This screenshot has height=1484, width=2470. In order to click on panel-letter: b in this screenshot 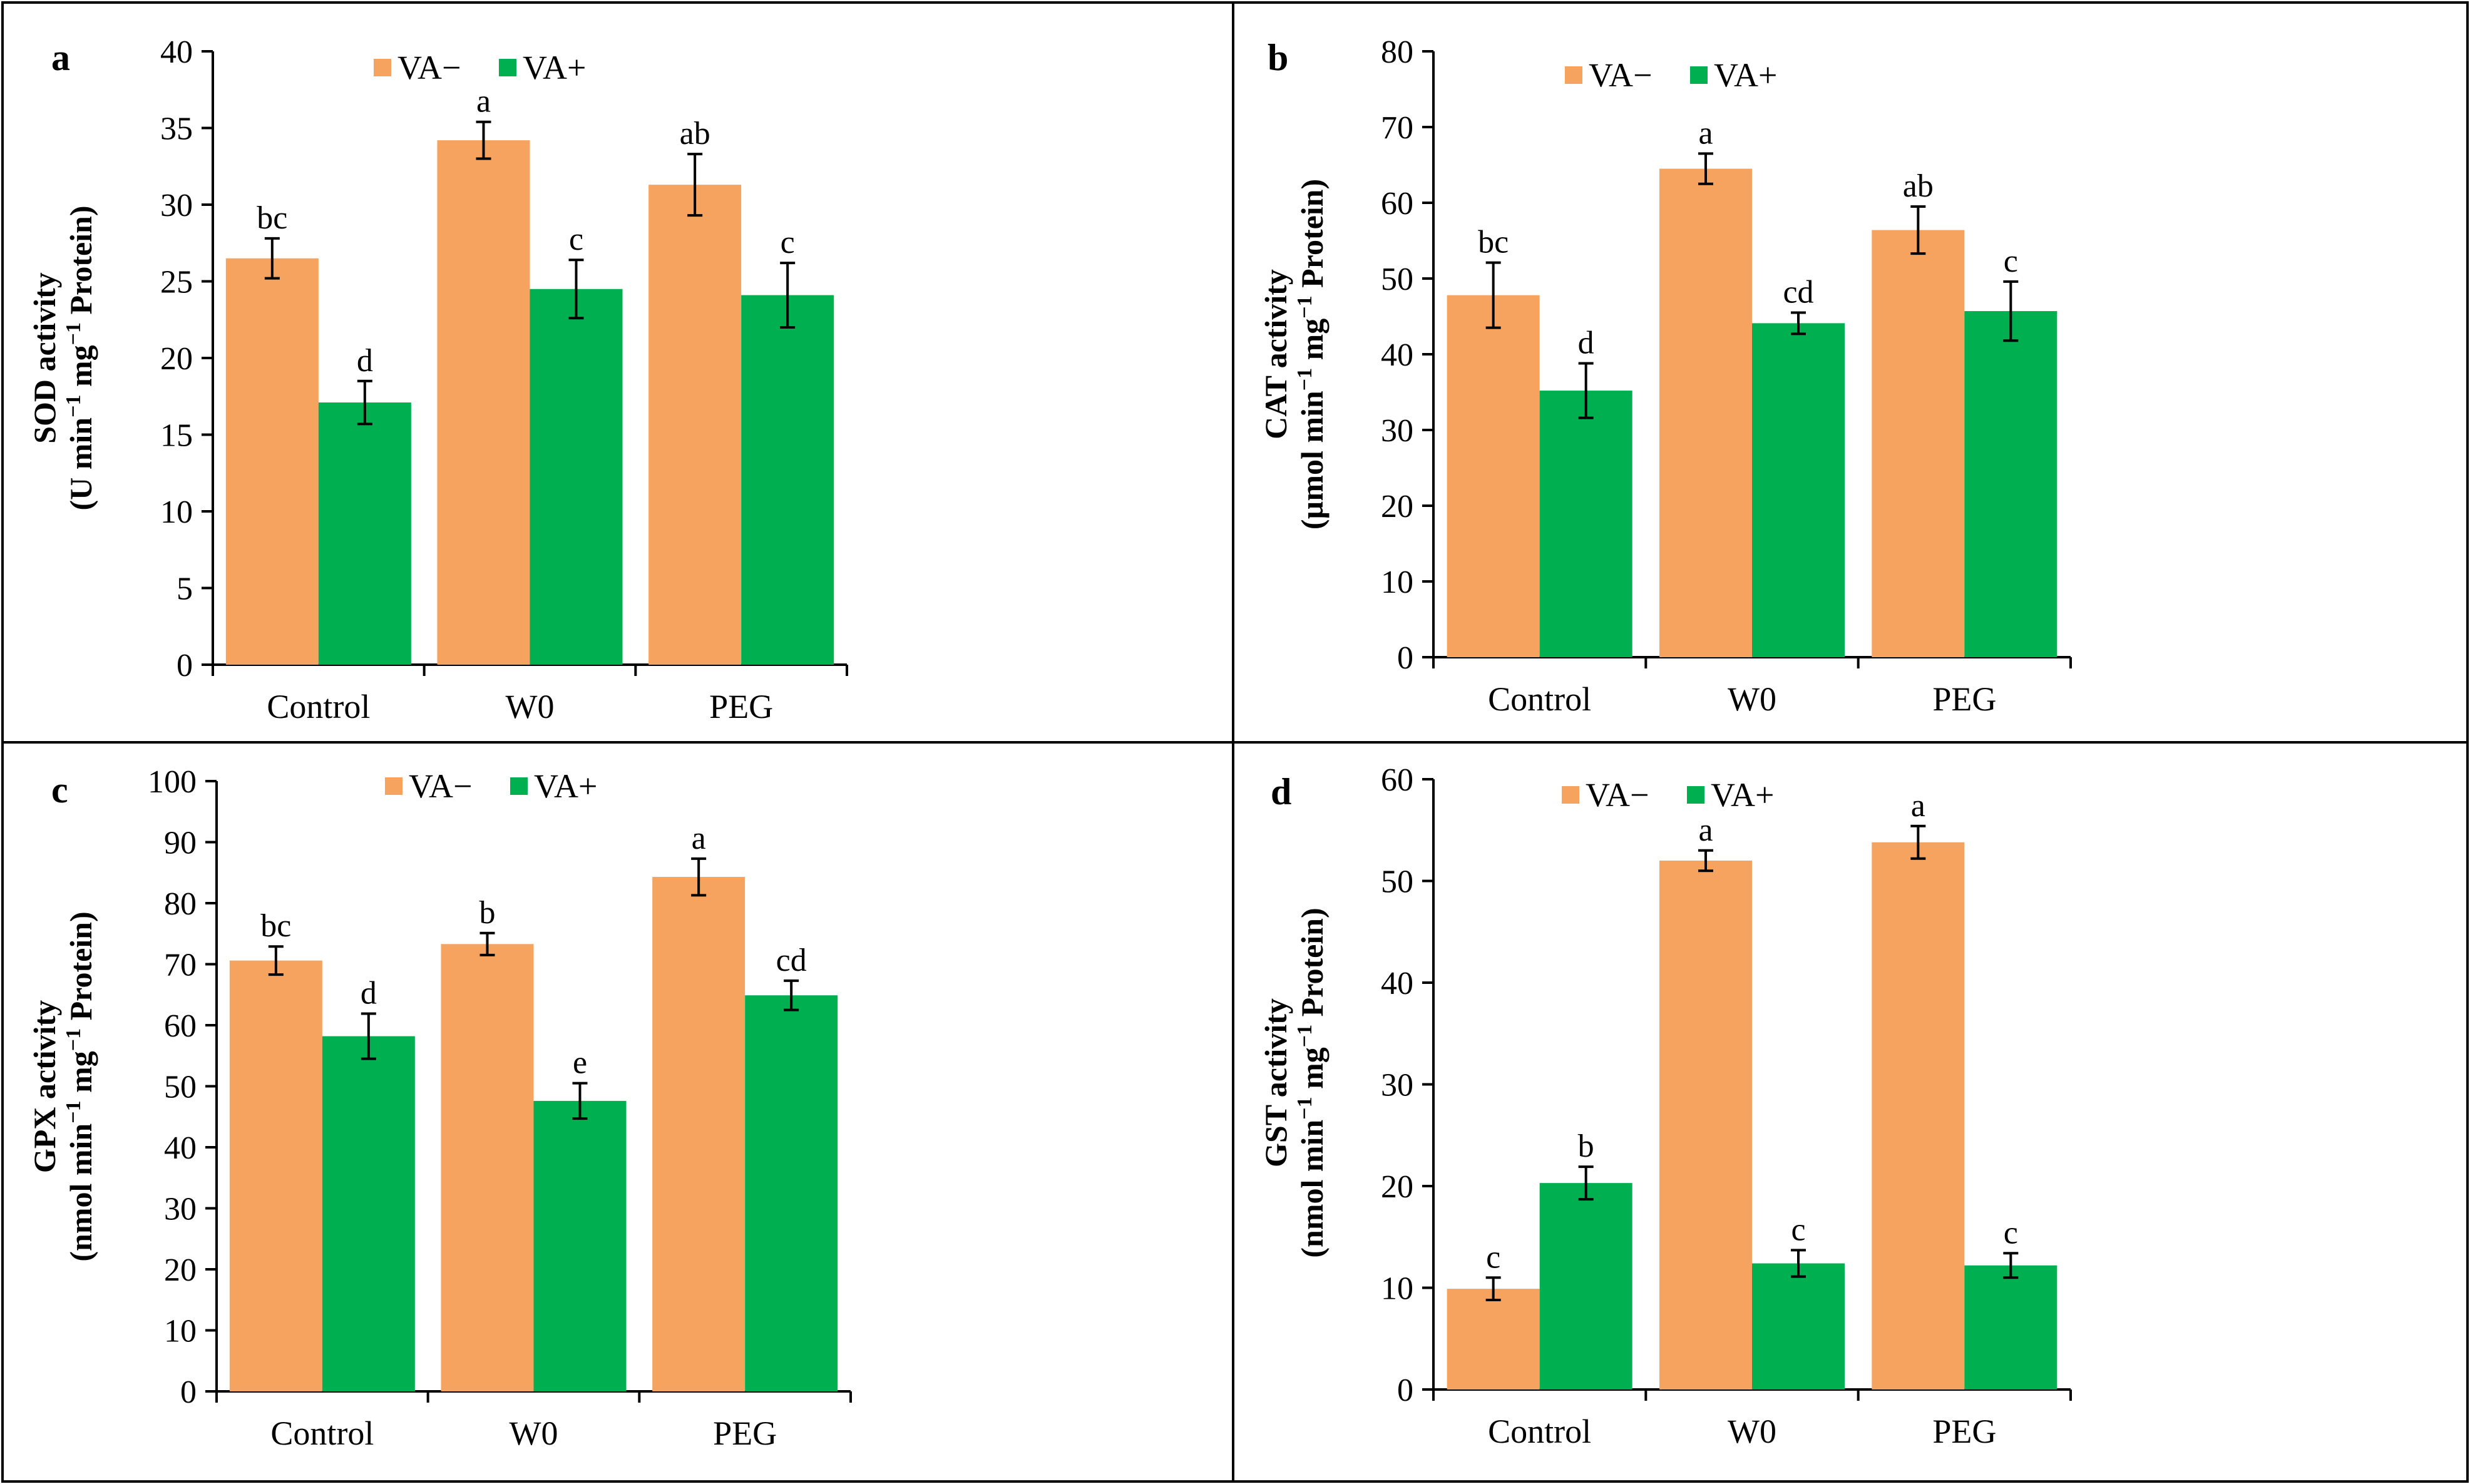, I will do `click(1278, 57)`.